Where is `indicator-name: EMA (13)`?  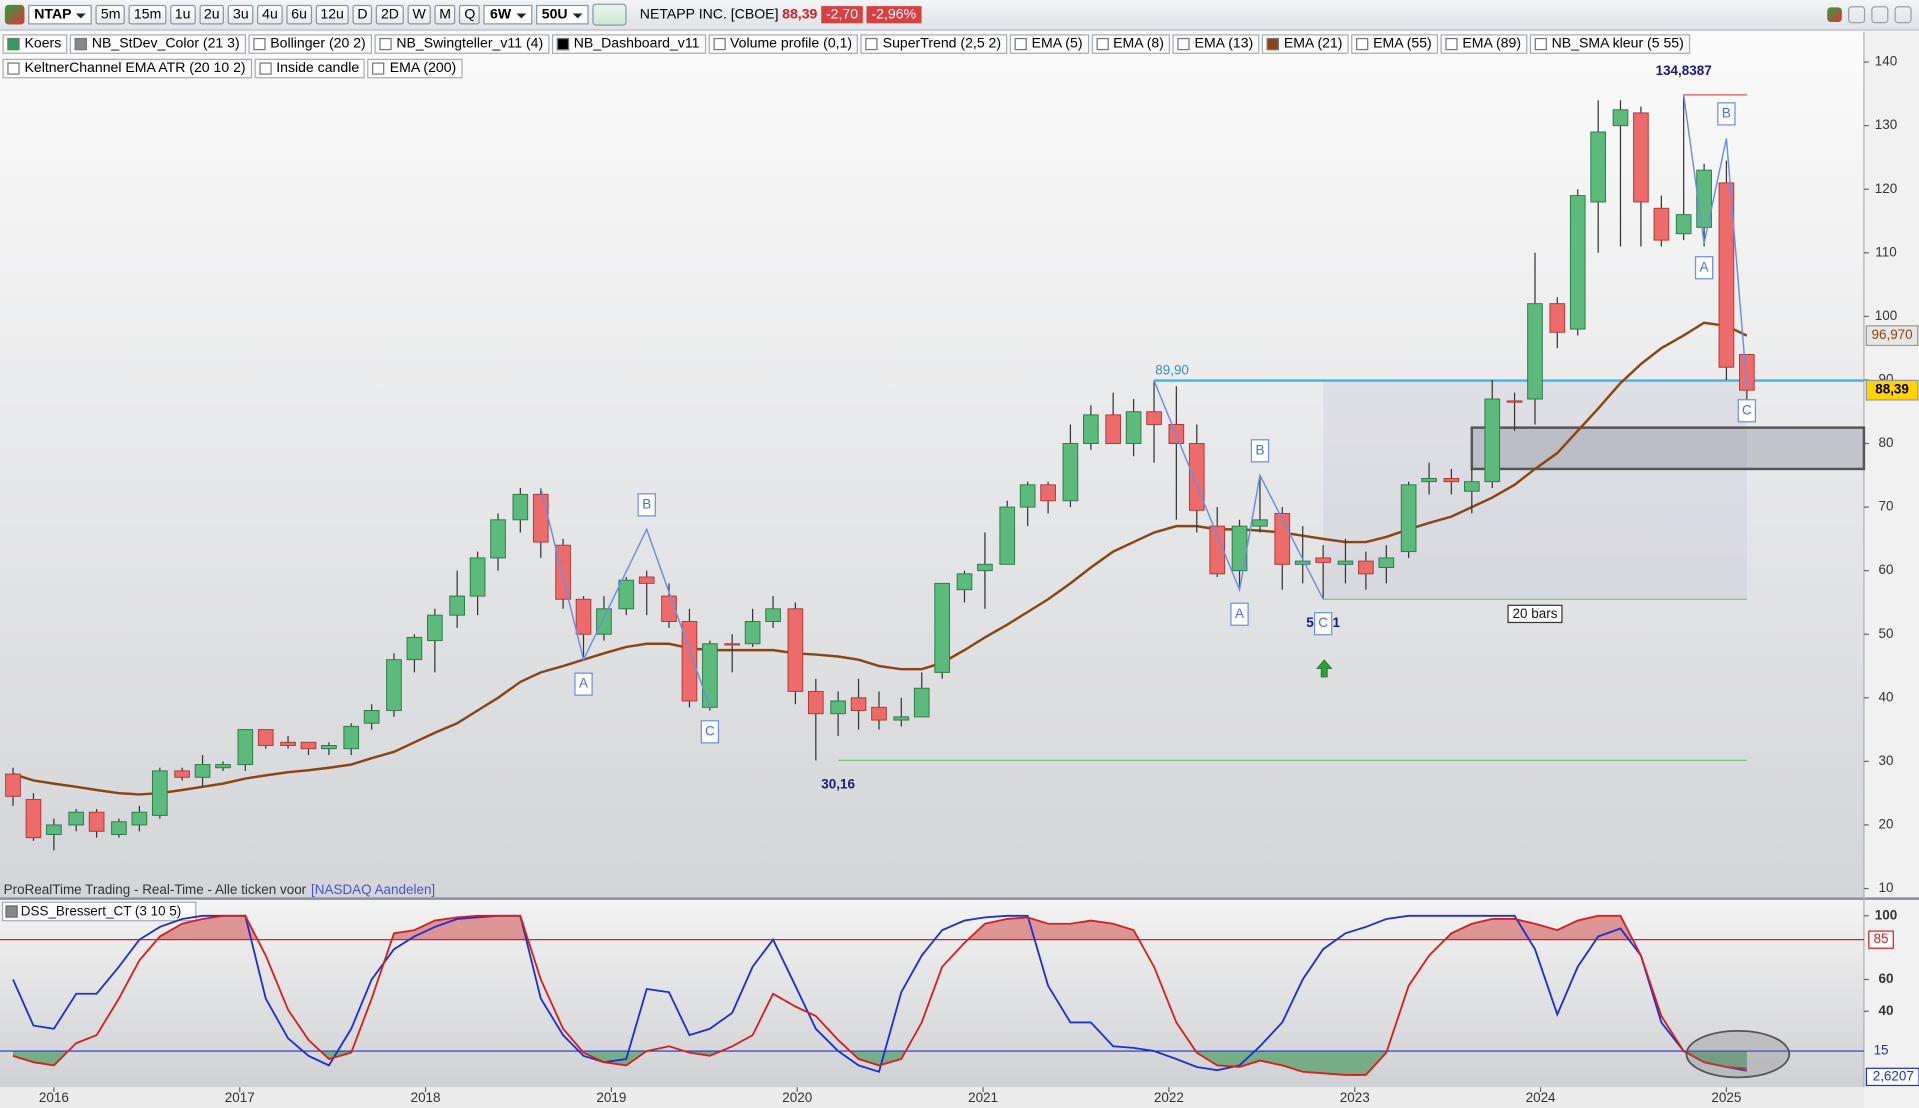
indicator-name: EMA (13) is located at coordinates (1224, 44).